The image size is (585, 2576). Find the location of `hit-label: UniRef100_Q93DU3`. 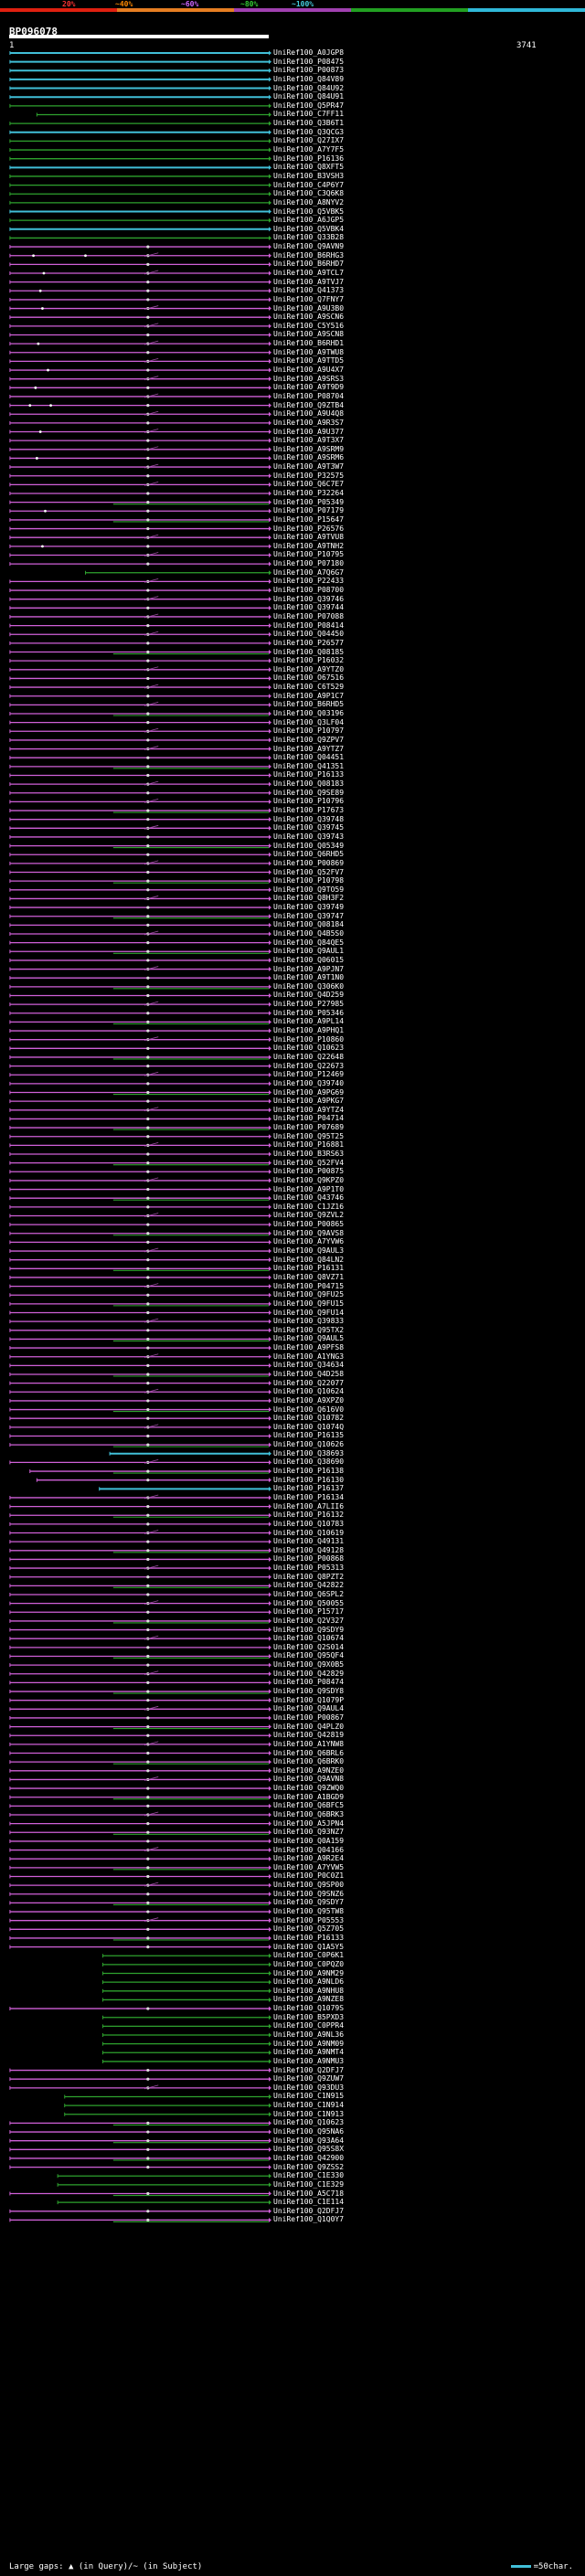

hit-label: UniRef100_Q93DU3 is located at coordinates (309, 2087).